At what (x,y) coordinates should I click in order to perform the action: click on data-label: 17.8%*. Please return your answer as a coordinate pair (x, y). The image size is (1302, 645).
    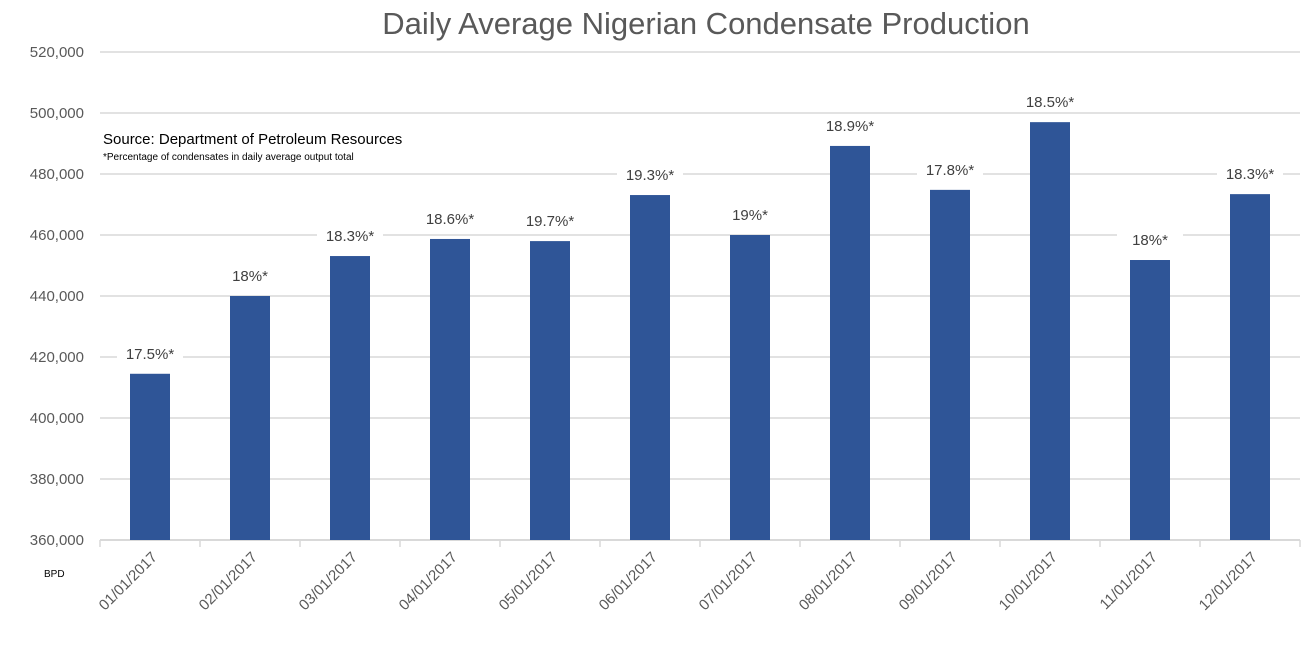
    Looking at the image, I should click on (950, 170).